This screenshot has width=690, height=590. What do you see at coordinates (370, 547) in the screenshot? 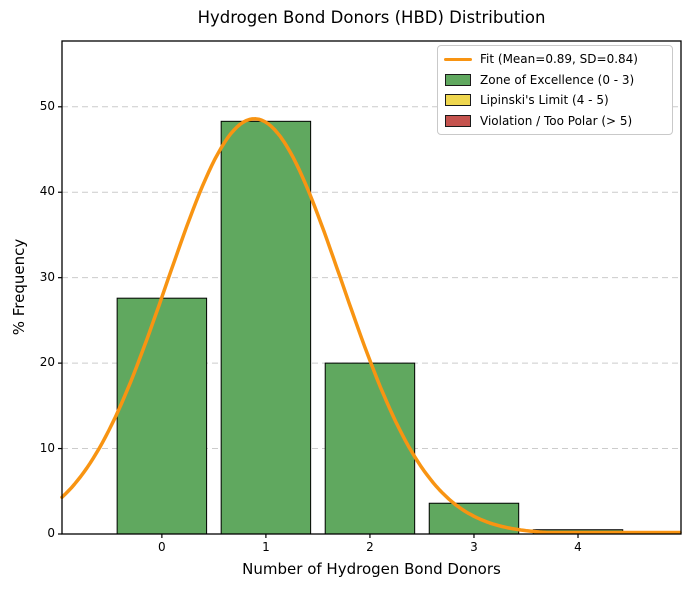
I see `x-tick-label: 2` at bounding box center [370, 547].